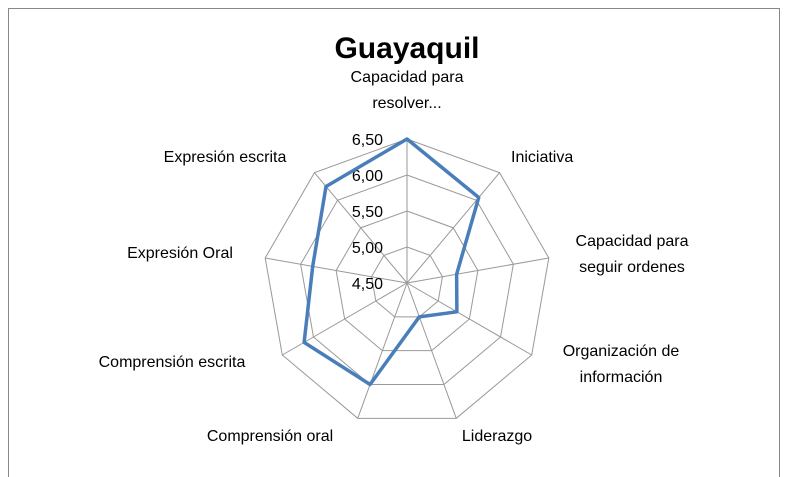 The image size is (788, 477). I want to click on category-label: Expresión Oral, so click(180, 253).